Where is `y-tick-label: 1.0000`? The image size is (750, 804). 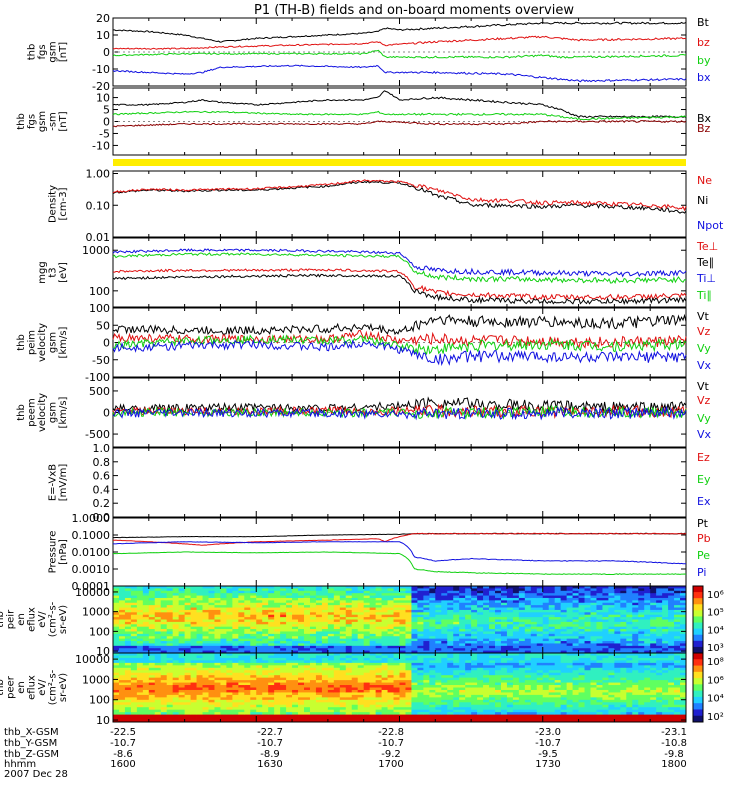 y-tick-label: 1.0000 is located at coordinates (91, 518).